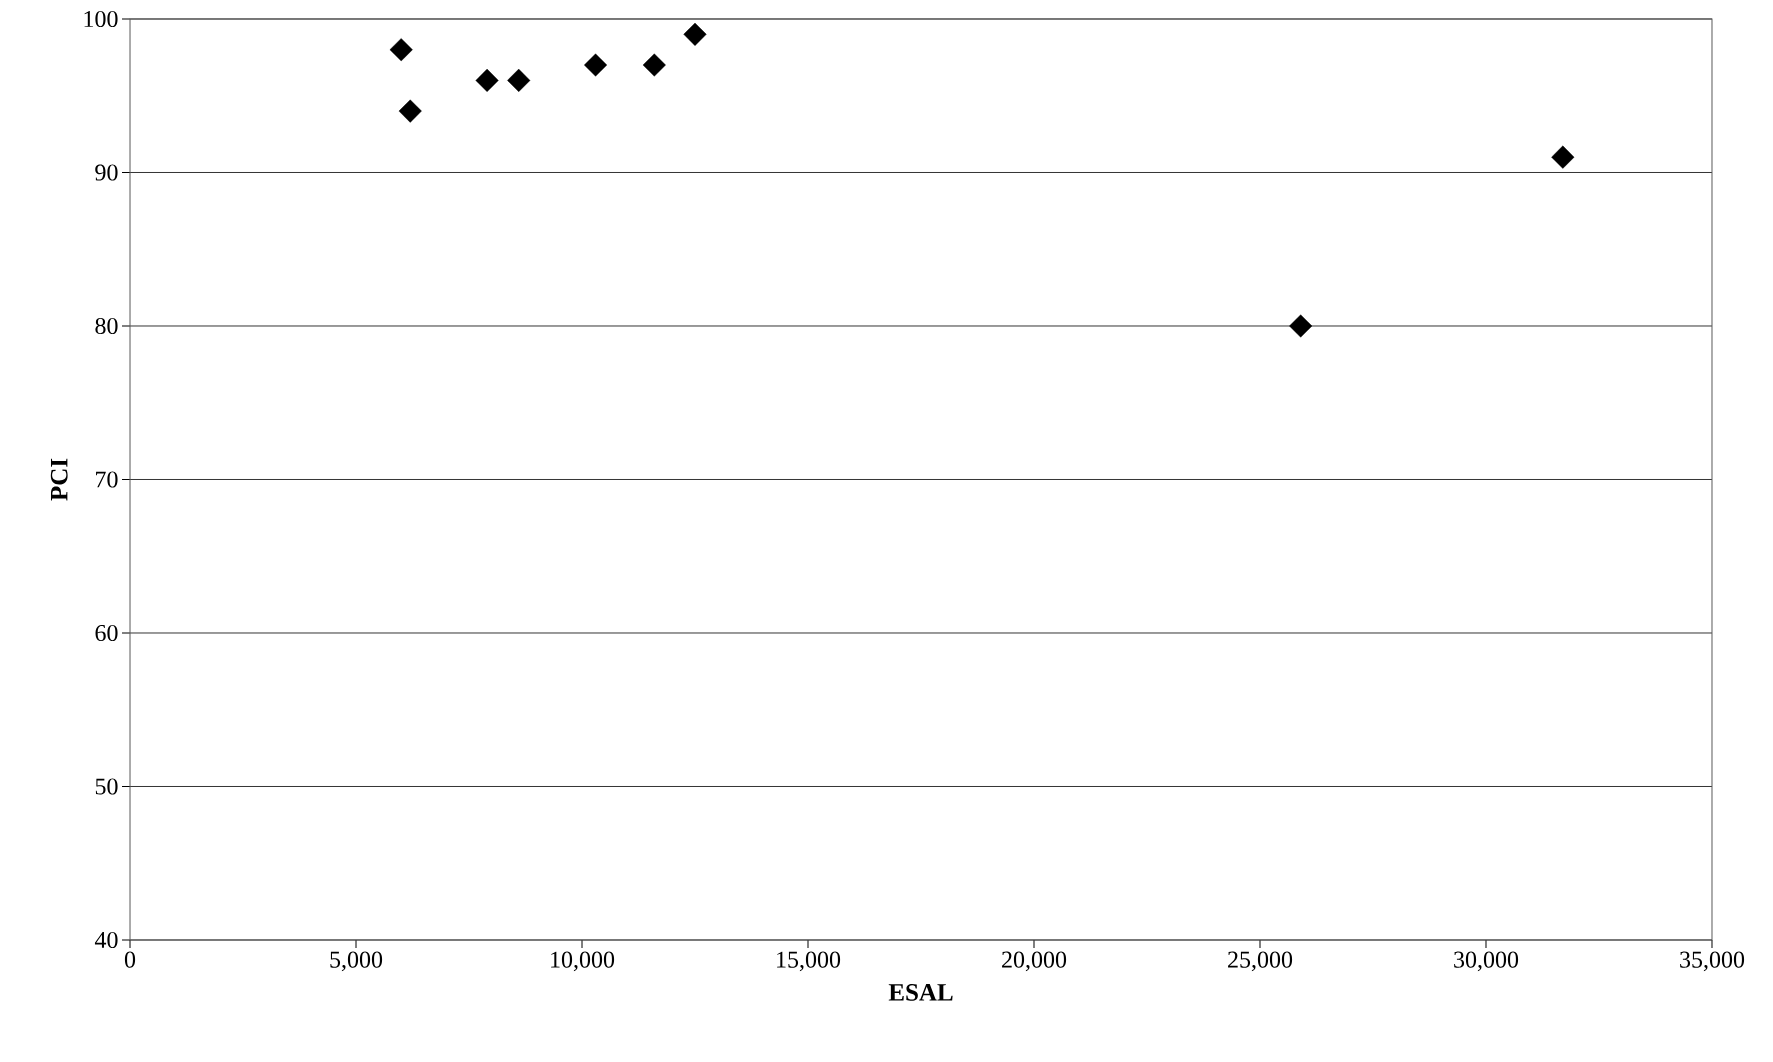  Describe the element at coordinates (920, 992) in the screenshot. I see `x-axis-title: ESAL` at that location.